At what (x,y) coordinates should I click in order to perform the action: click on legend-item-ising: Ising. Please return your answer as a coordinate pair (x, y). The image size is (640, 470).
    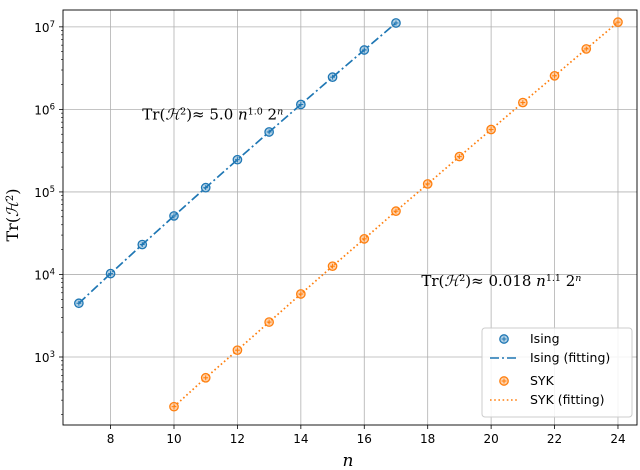
    Looking at the image, I should click on (529, 338).